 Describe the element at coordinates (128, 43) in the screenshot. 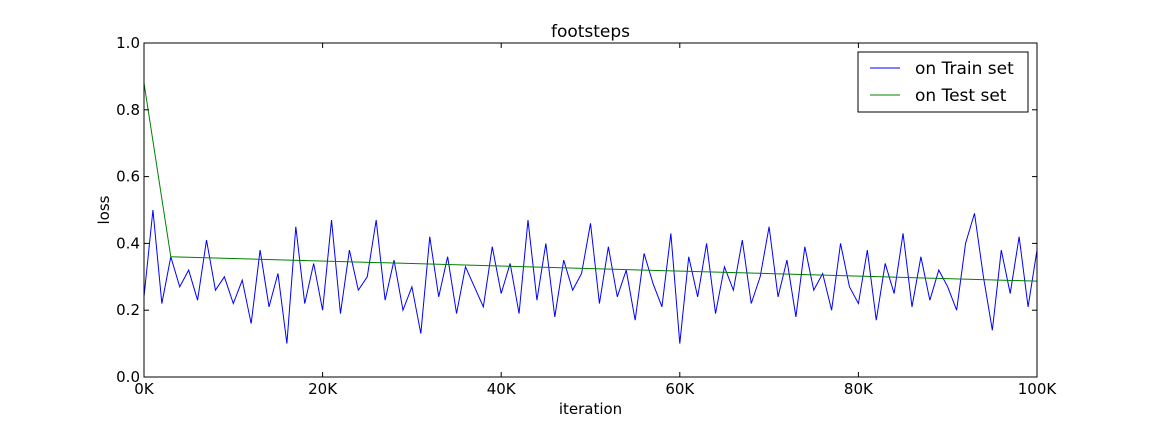

I see `y-tick-label: 1.0` at that location.